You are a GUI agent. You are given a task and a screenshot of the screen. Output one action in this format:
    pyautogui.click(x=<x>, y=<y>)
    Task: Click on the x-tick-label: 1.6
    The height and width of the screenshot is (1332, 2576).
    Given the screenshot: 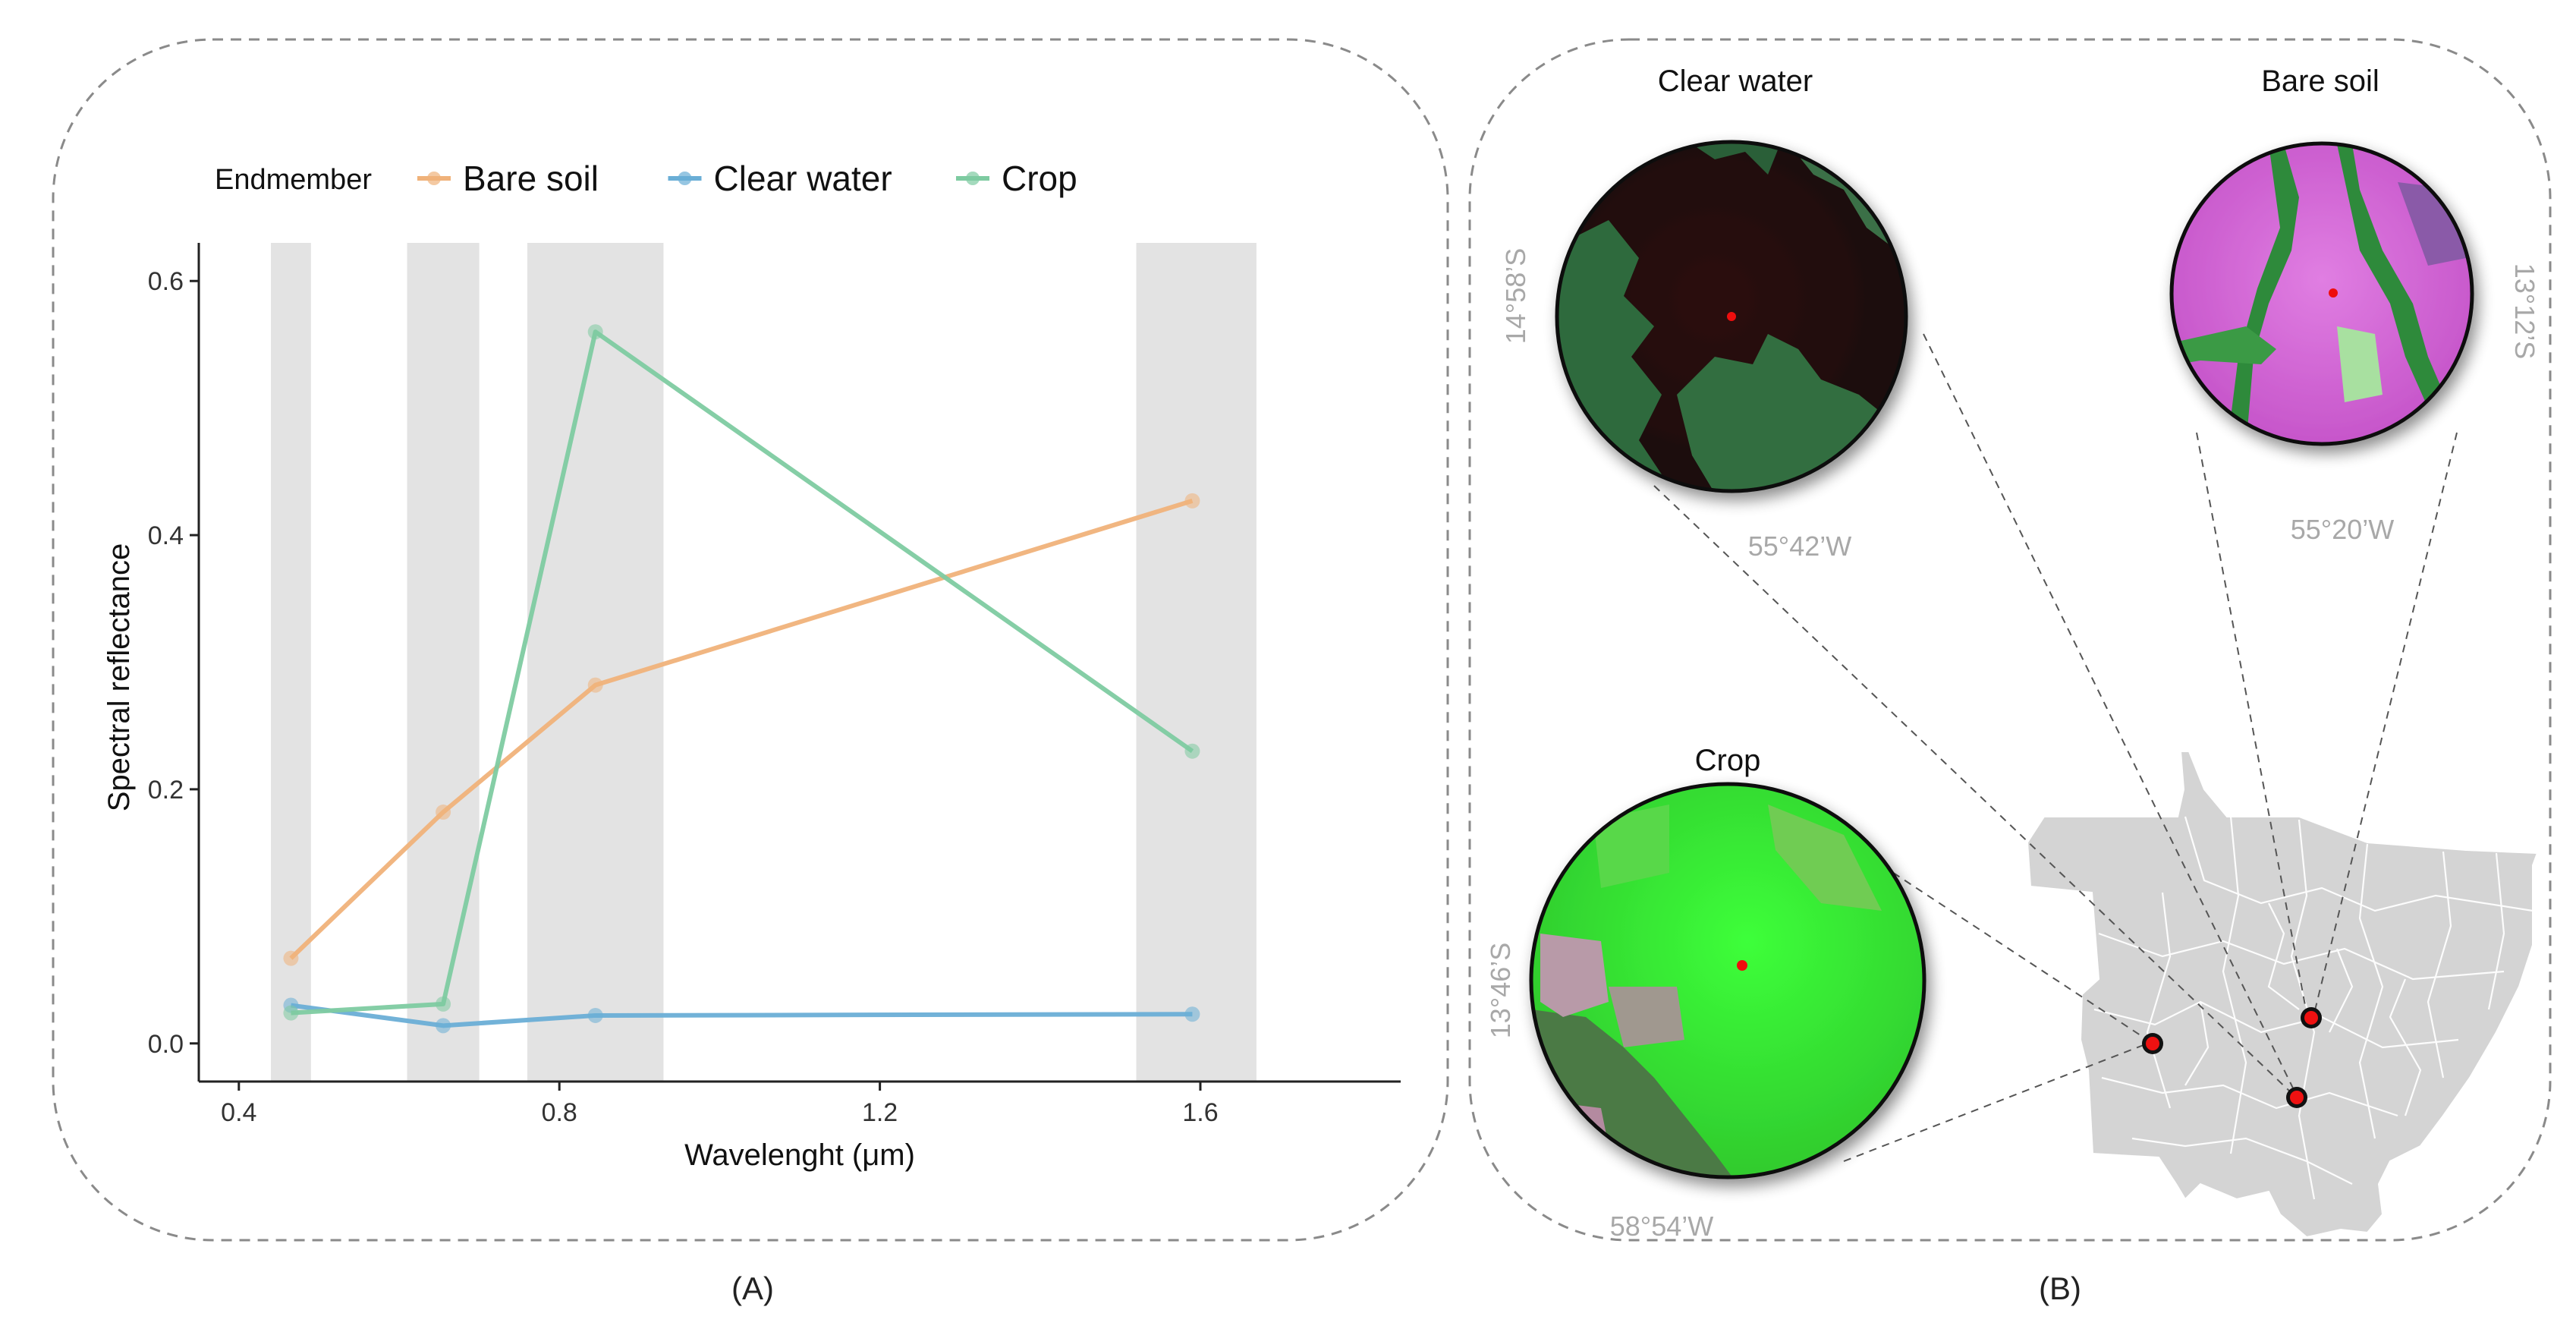 What is the action you would take?
    pyautogui.click(x=1200, y=1112)
    